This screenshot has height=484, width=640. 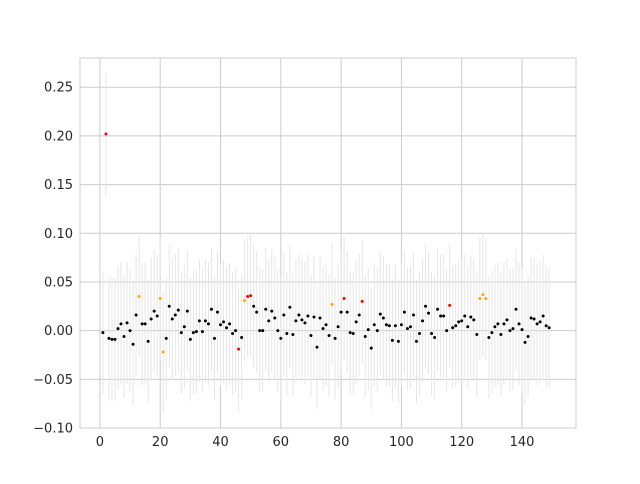 What do you see at coordinates (58, 331) in the screenshot?
I see `y-tick-label: 0.00` at bounding box center [58, 331].